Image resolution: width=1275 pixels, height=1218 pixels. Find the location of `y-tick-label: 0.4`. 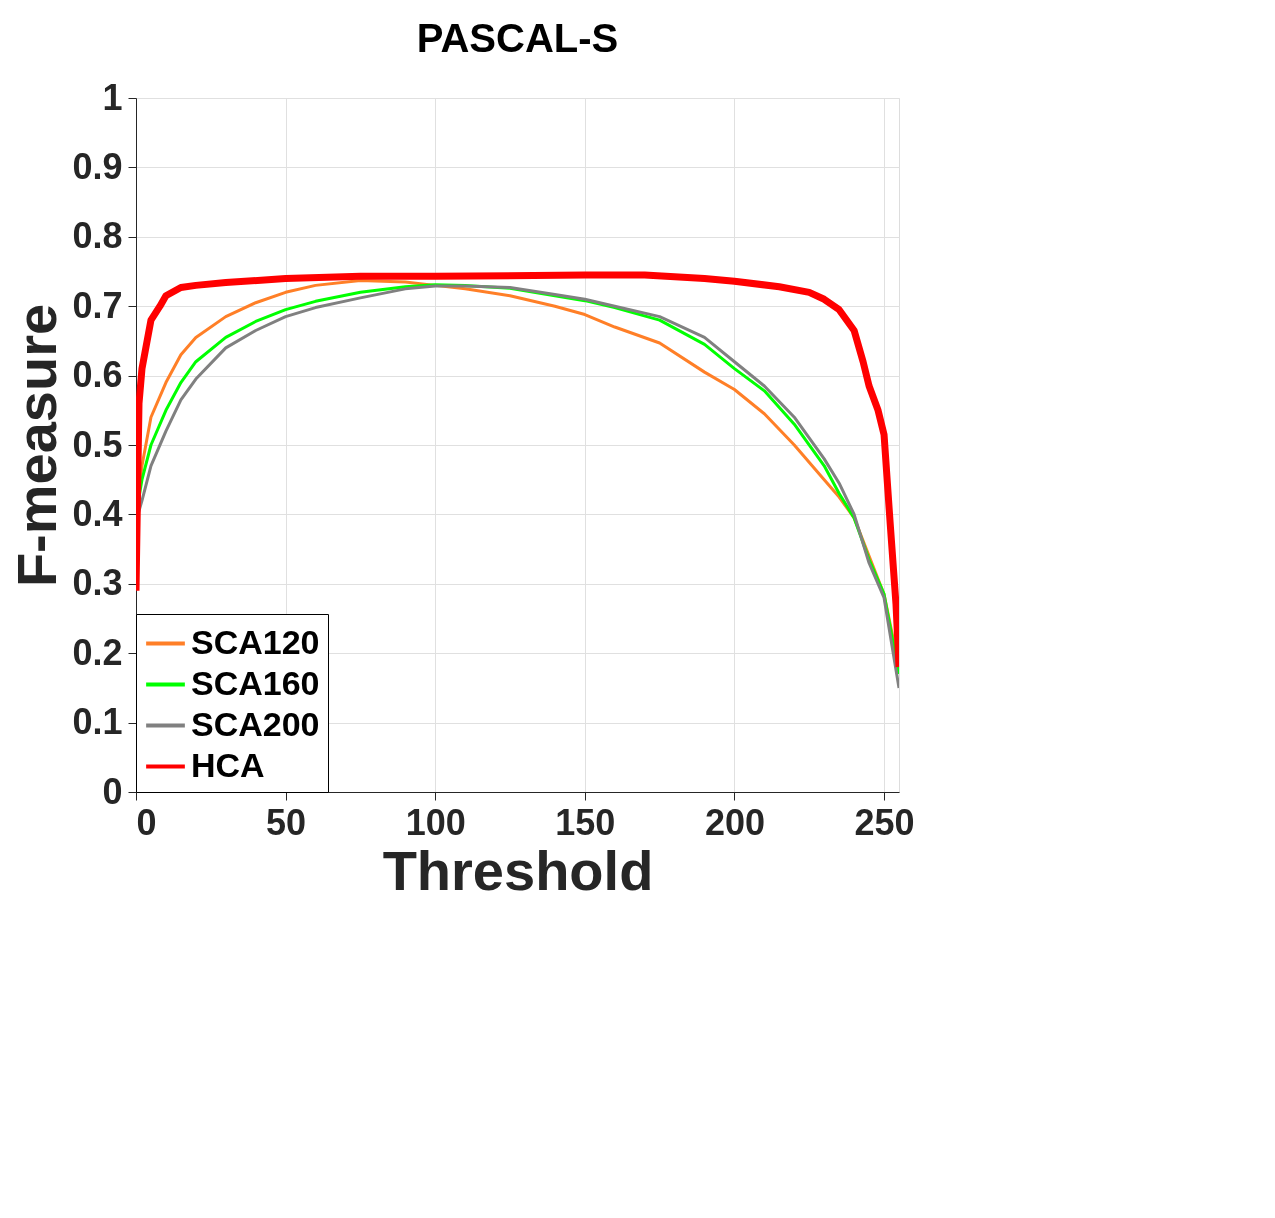

y-tick-label: 0.4 is located at coordinates (97, 513).